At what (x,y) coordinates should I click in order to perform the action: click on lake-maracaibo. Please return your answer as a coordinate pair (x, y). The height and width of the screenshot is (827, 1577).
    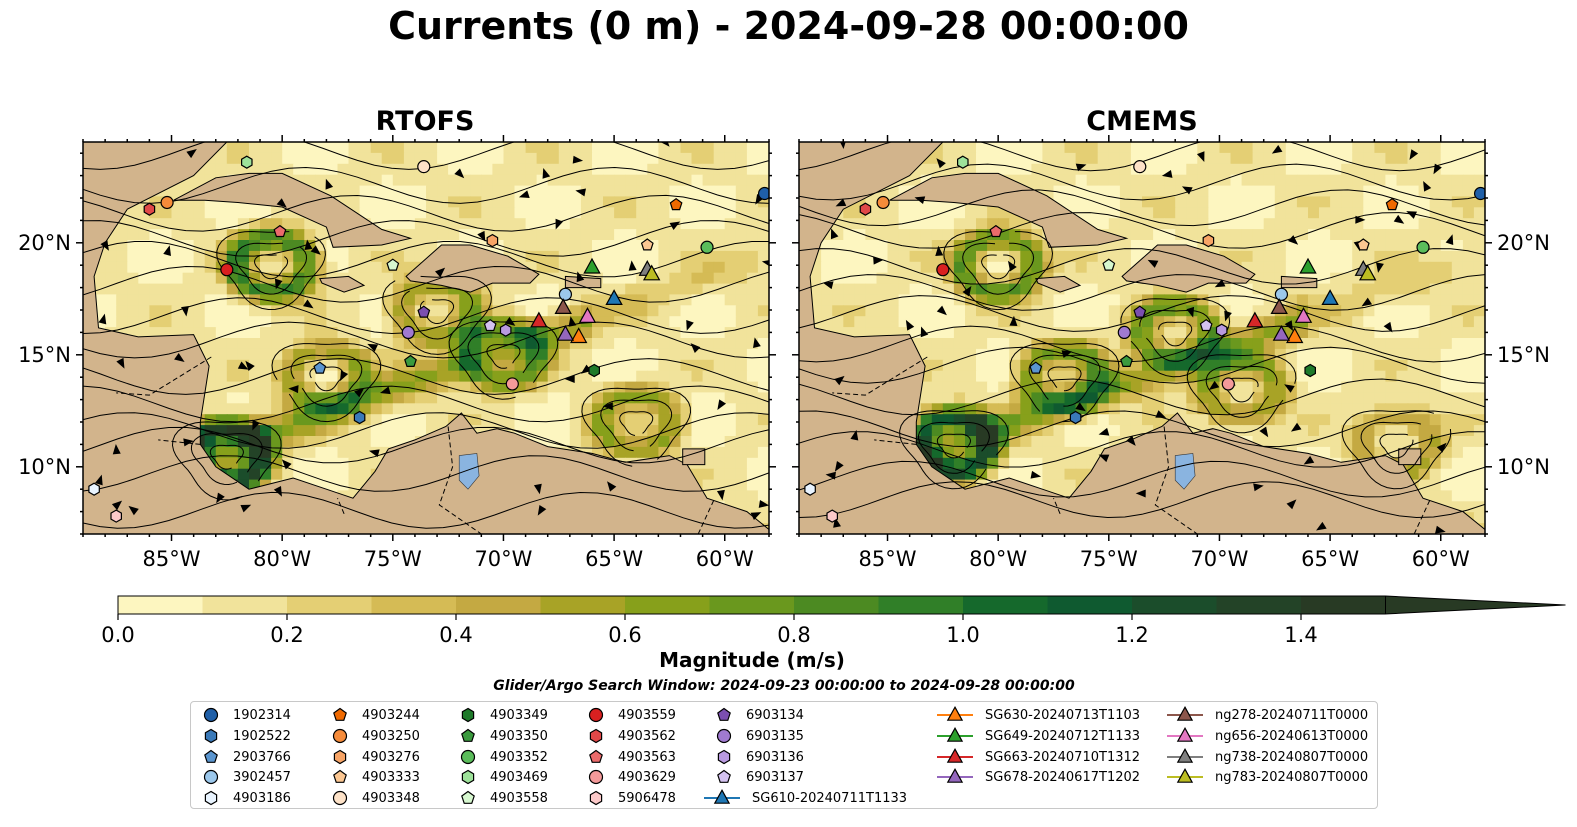
    Looking at the image, I should click on (469, 471).